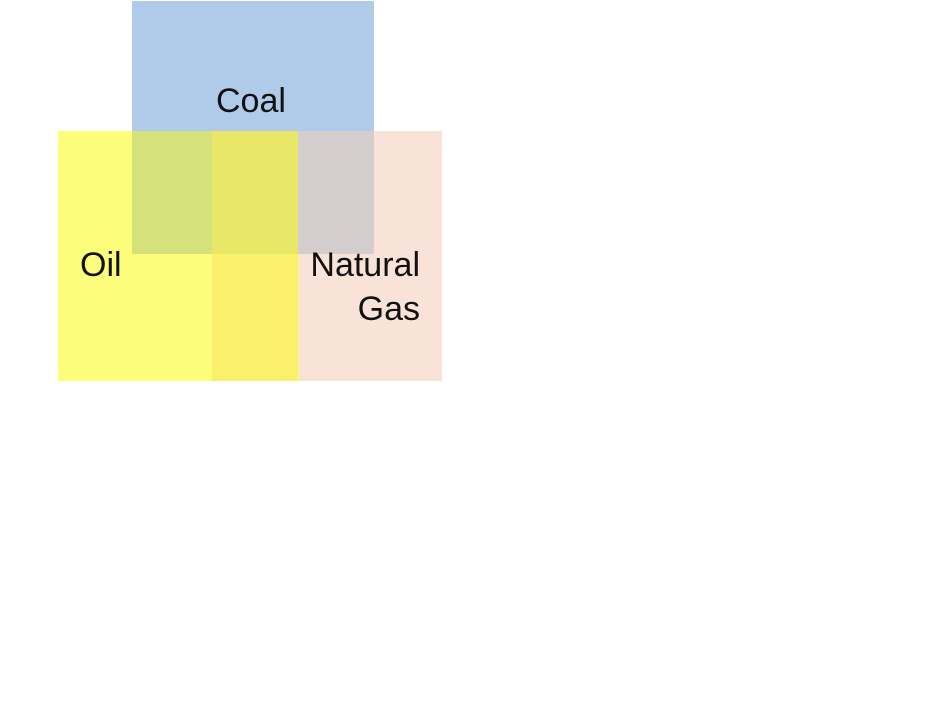  Describe the element at coordinates (255, 317) in the screenshot. I see `oil-gas-overlap-region` at that location.